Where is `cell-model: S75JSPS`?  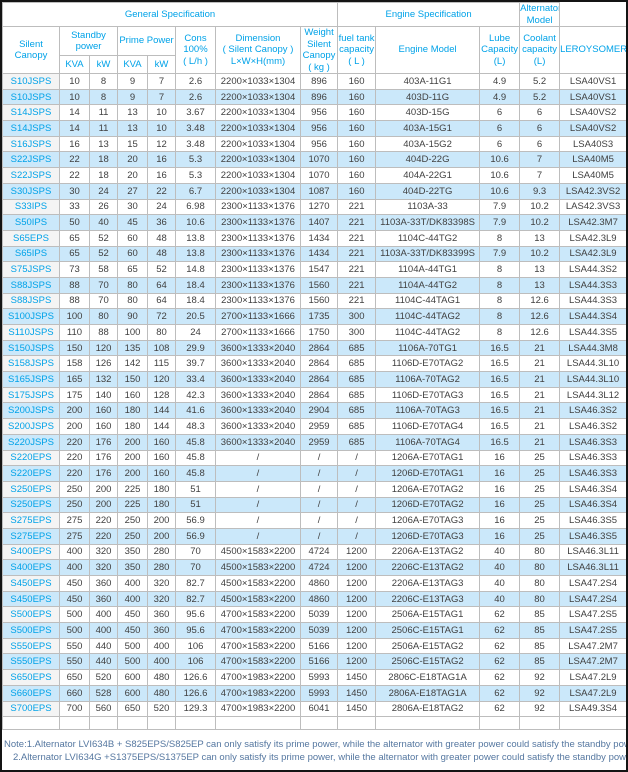
cell-model: S75JSPS is located at coordinates (31, 269).